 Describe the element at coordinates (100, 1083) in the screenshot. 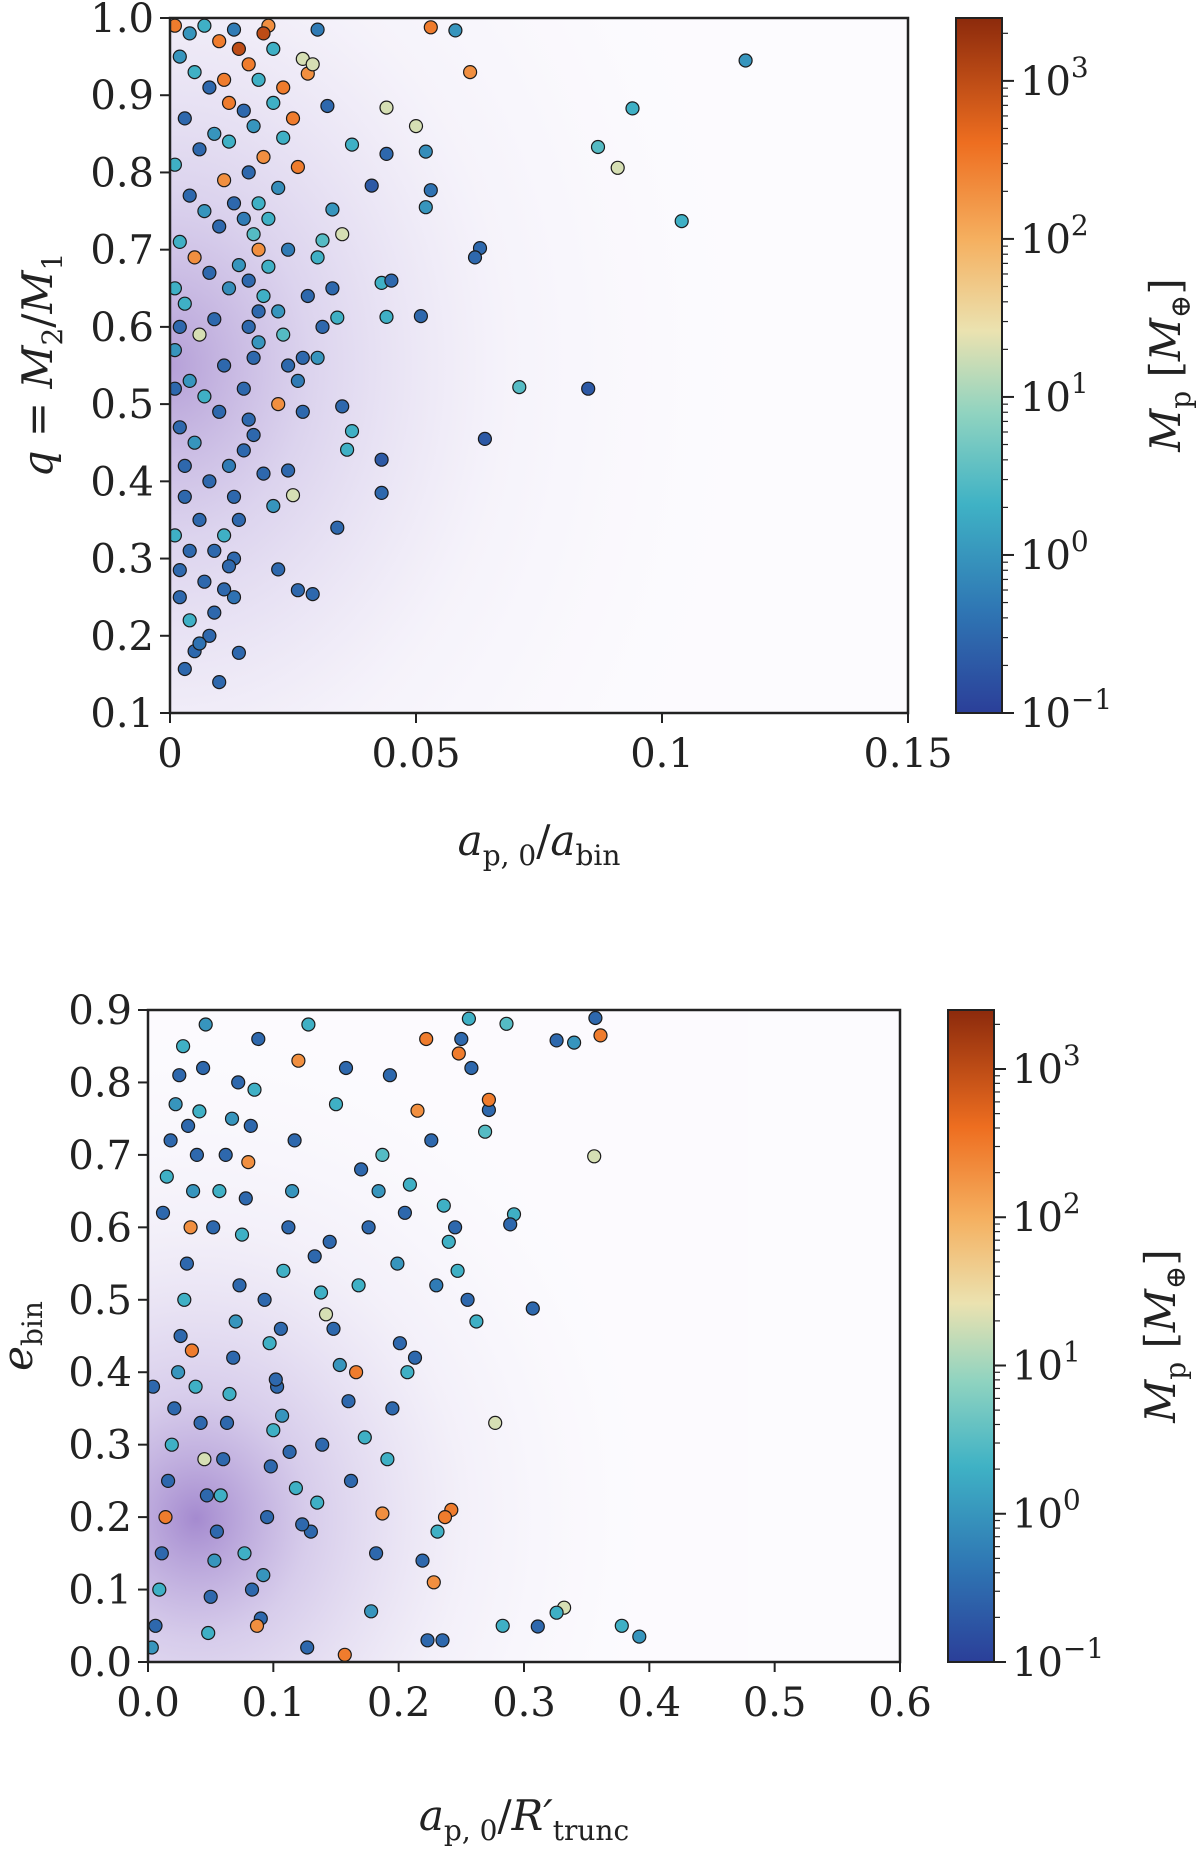

I see `y-tick-label: 0.8` at that location.